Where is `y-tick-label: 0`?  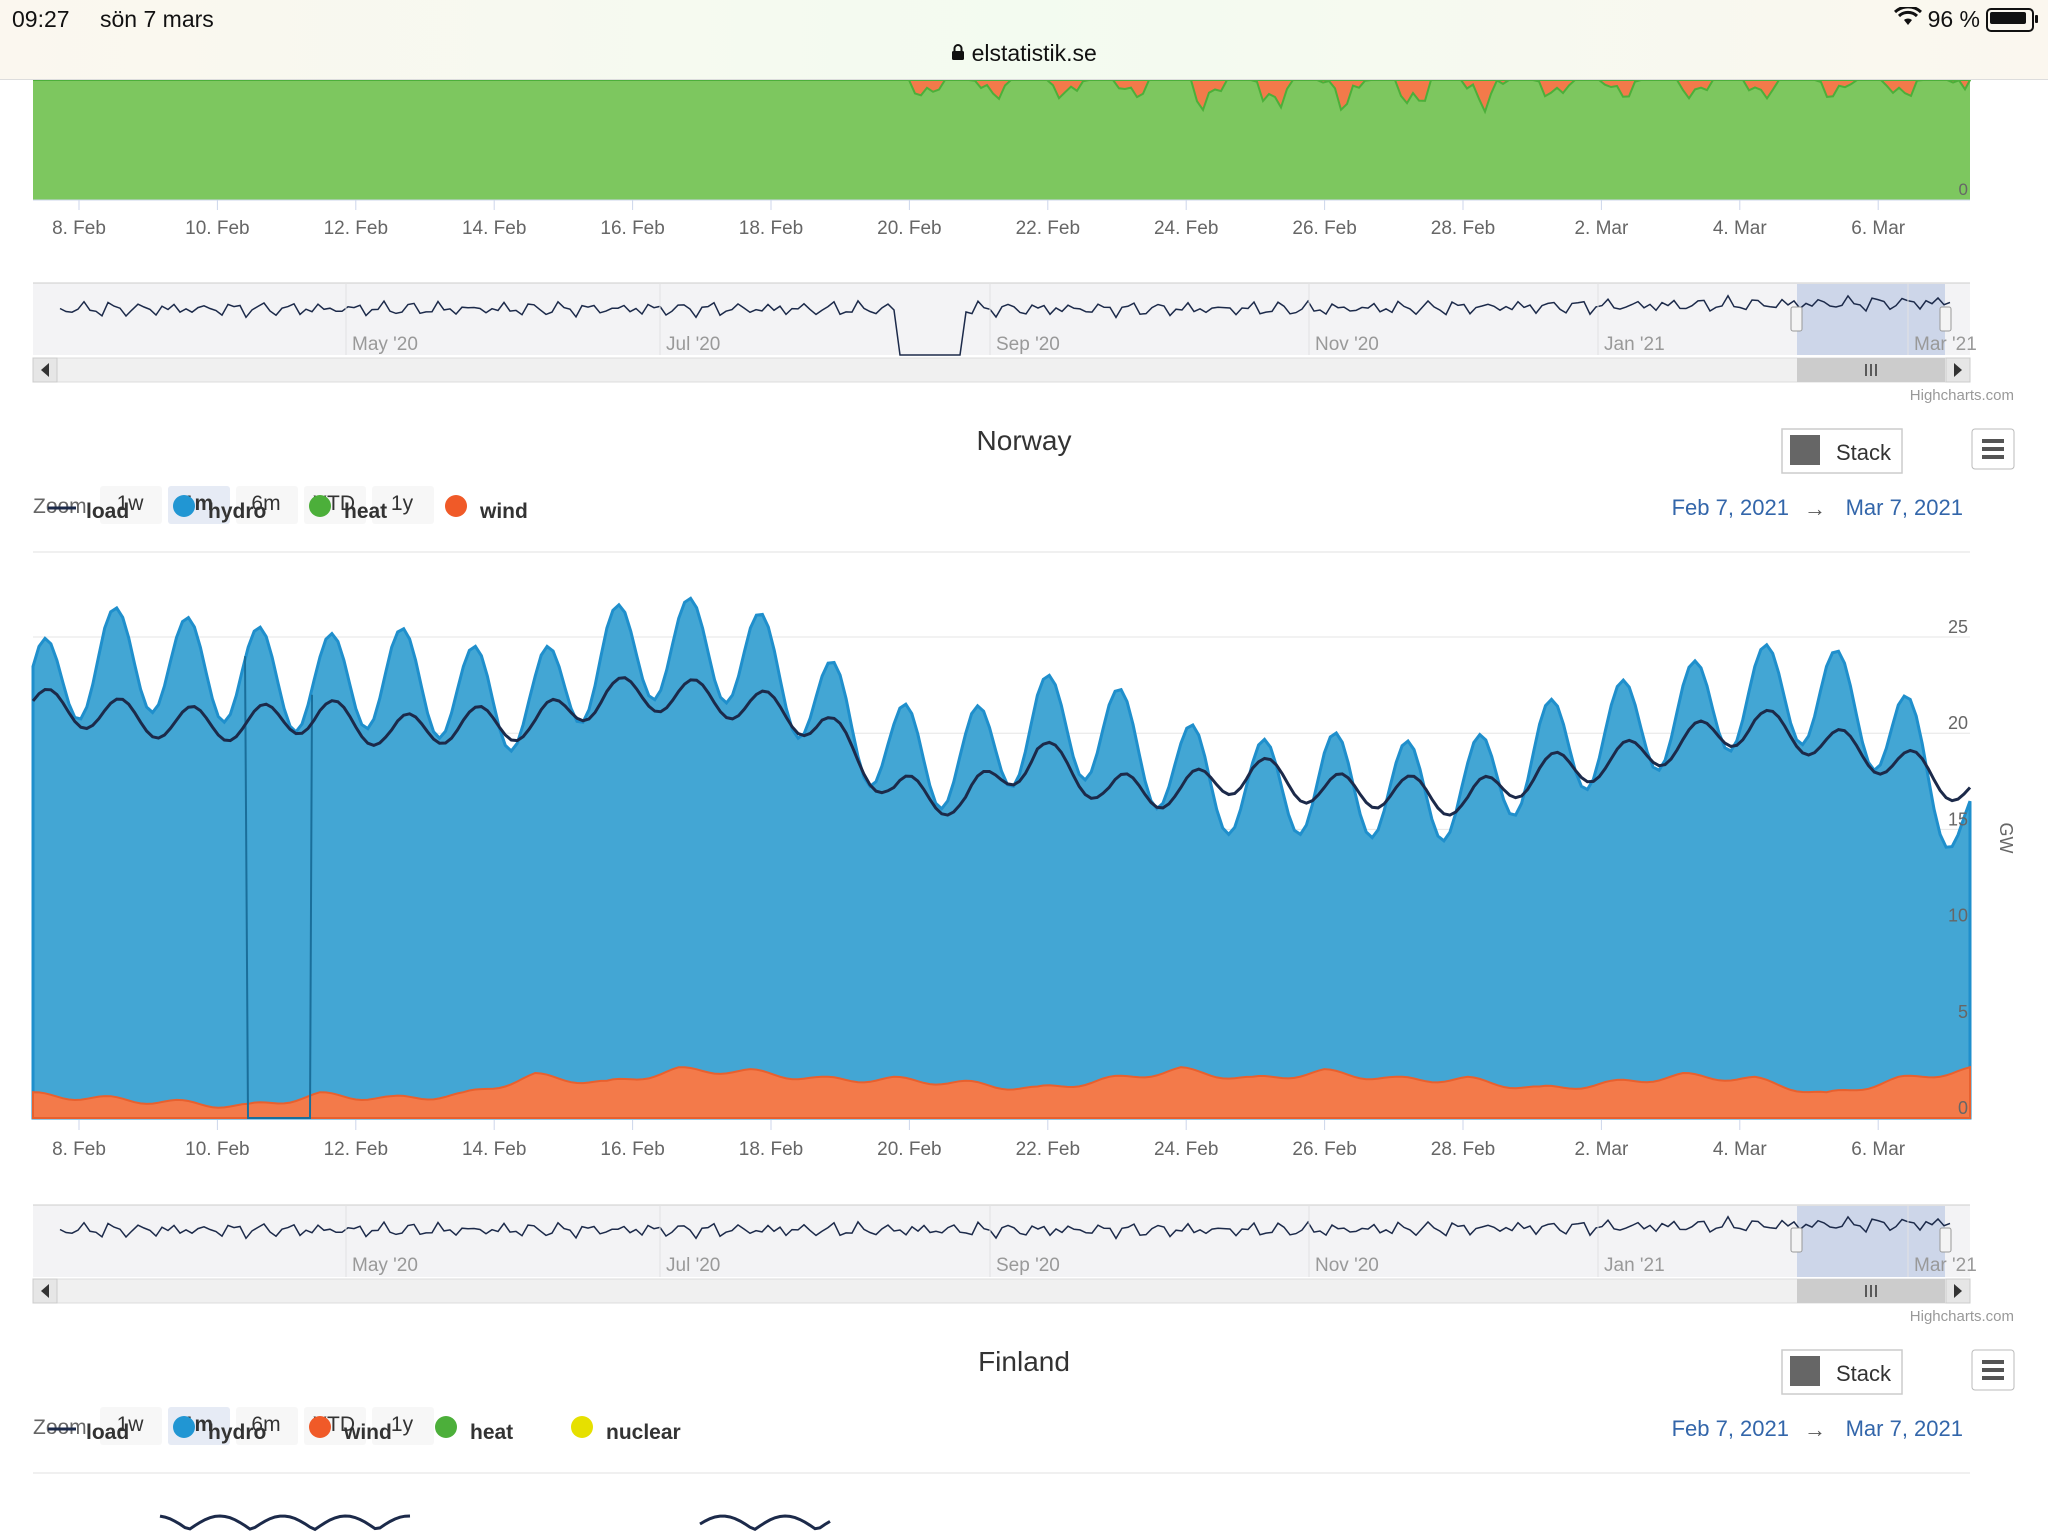
y-tick-label: 0 is located at coordinates (1963, 1108).